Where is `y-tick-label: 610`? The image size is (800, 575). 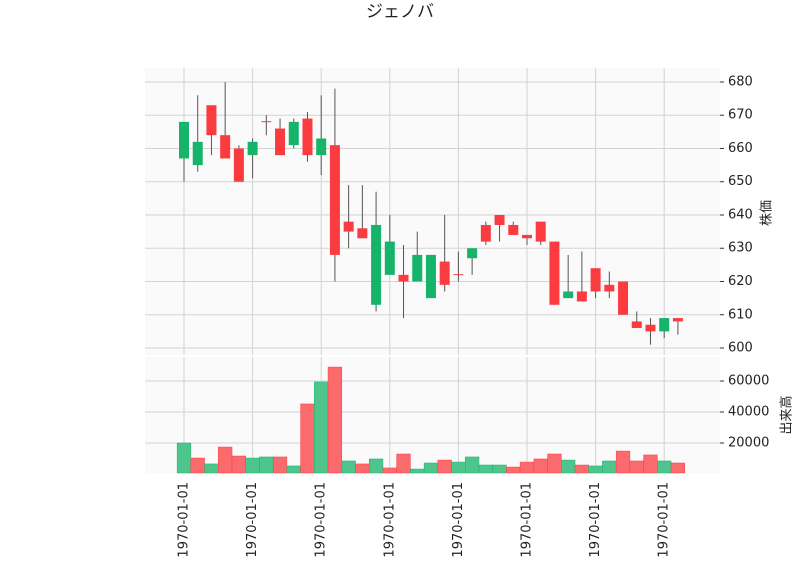 y-tick-label: 610 is located at coordinates (740, 314).